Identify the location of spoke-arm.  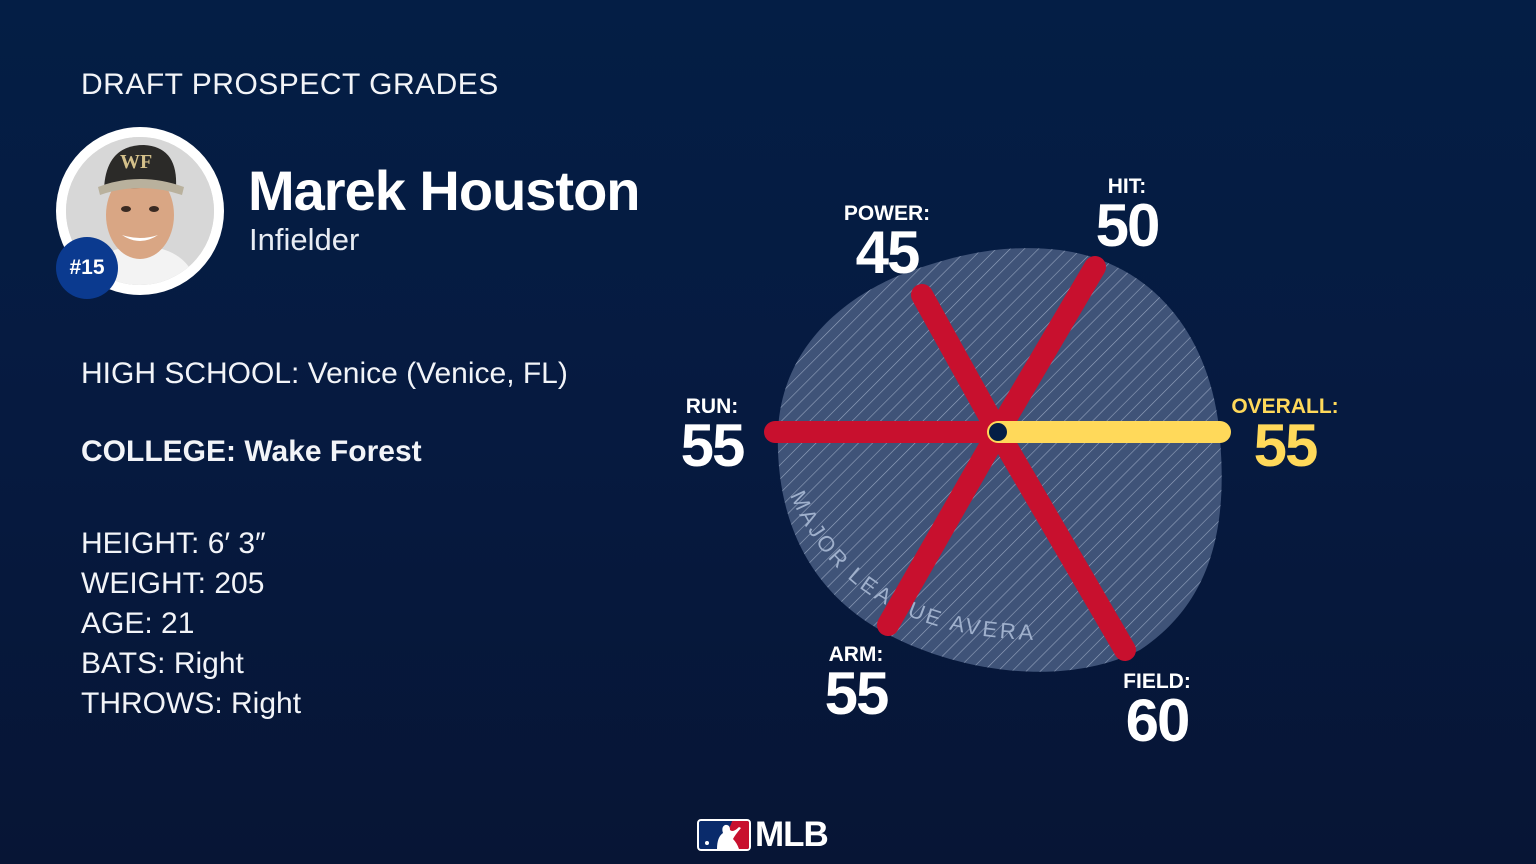
(943, 528).